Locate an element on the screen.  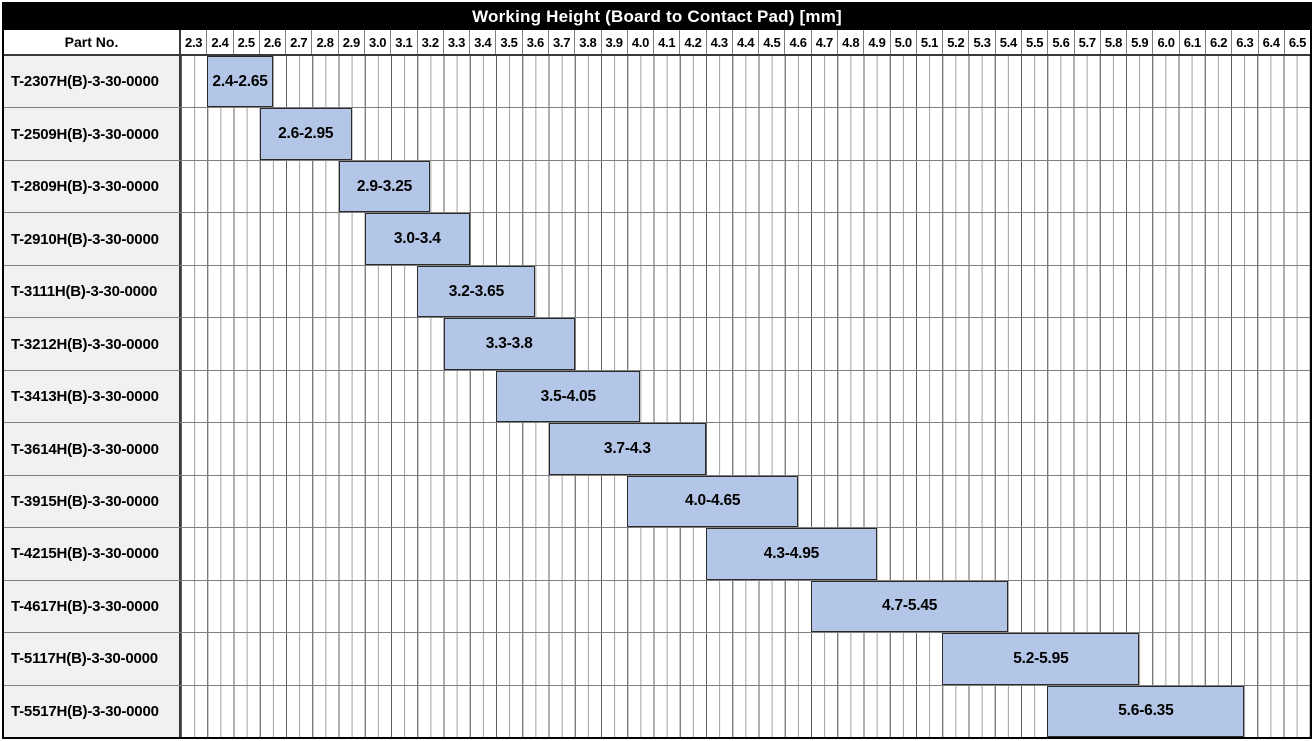
part-number-cell: T-2509H(B)-3-30-0000 is located at coordinates (92, 134).